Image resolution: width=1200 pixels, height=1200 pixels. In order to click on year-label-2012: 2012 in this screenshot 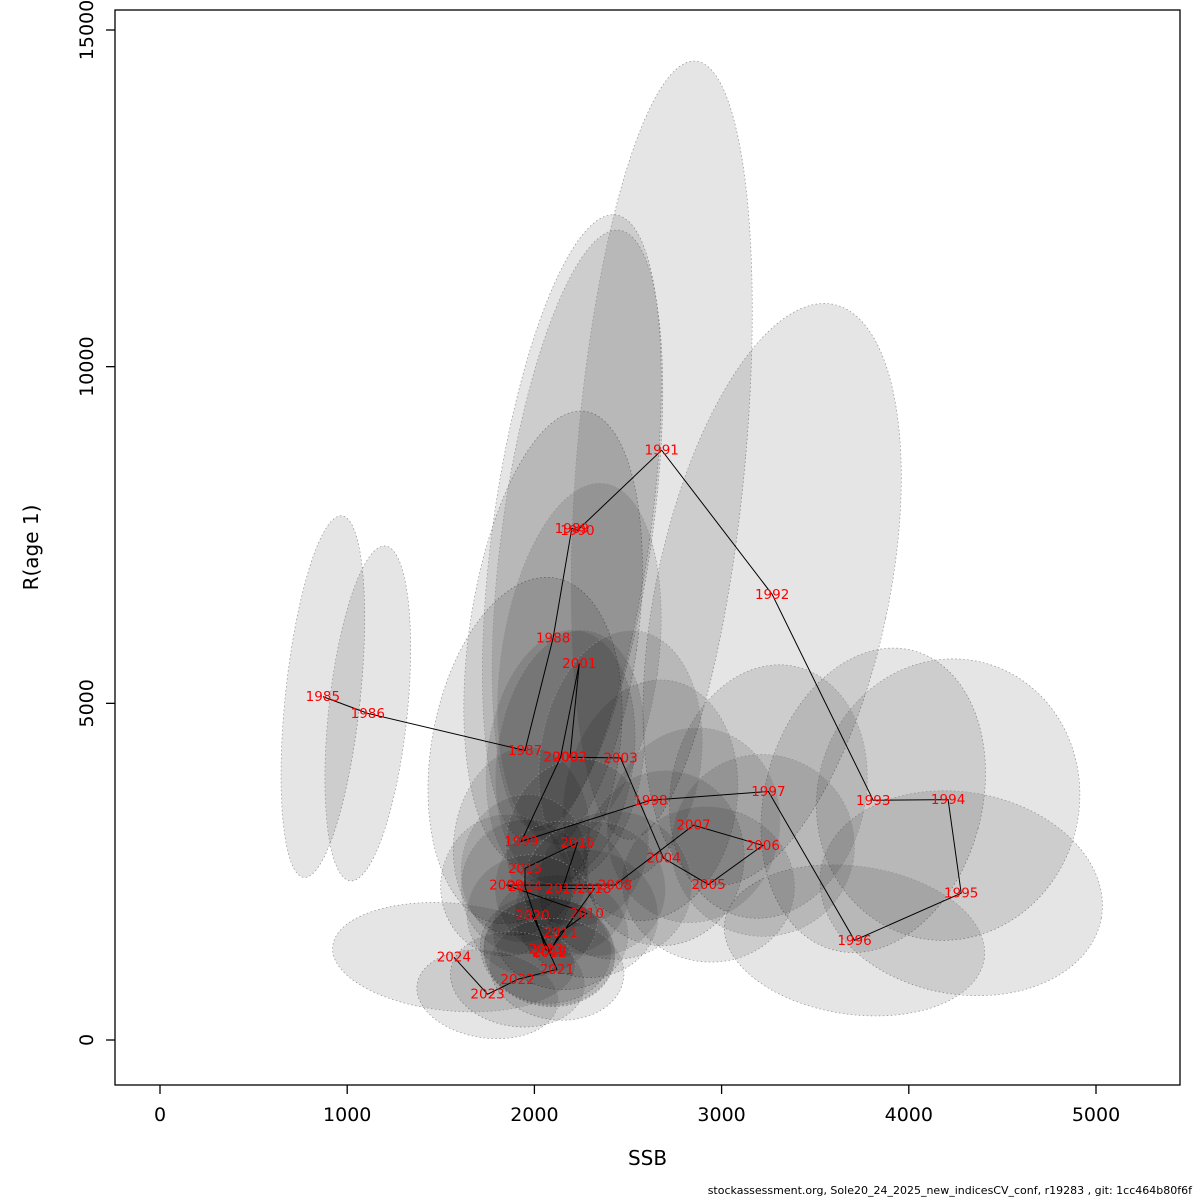, I will do `click(549, 953)`.